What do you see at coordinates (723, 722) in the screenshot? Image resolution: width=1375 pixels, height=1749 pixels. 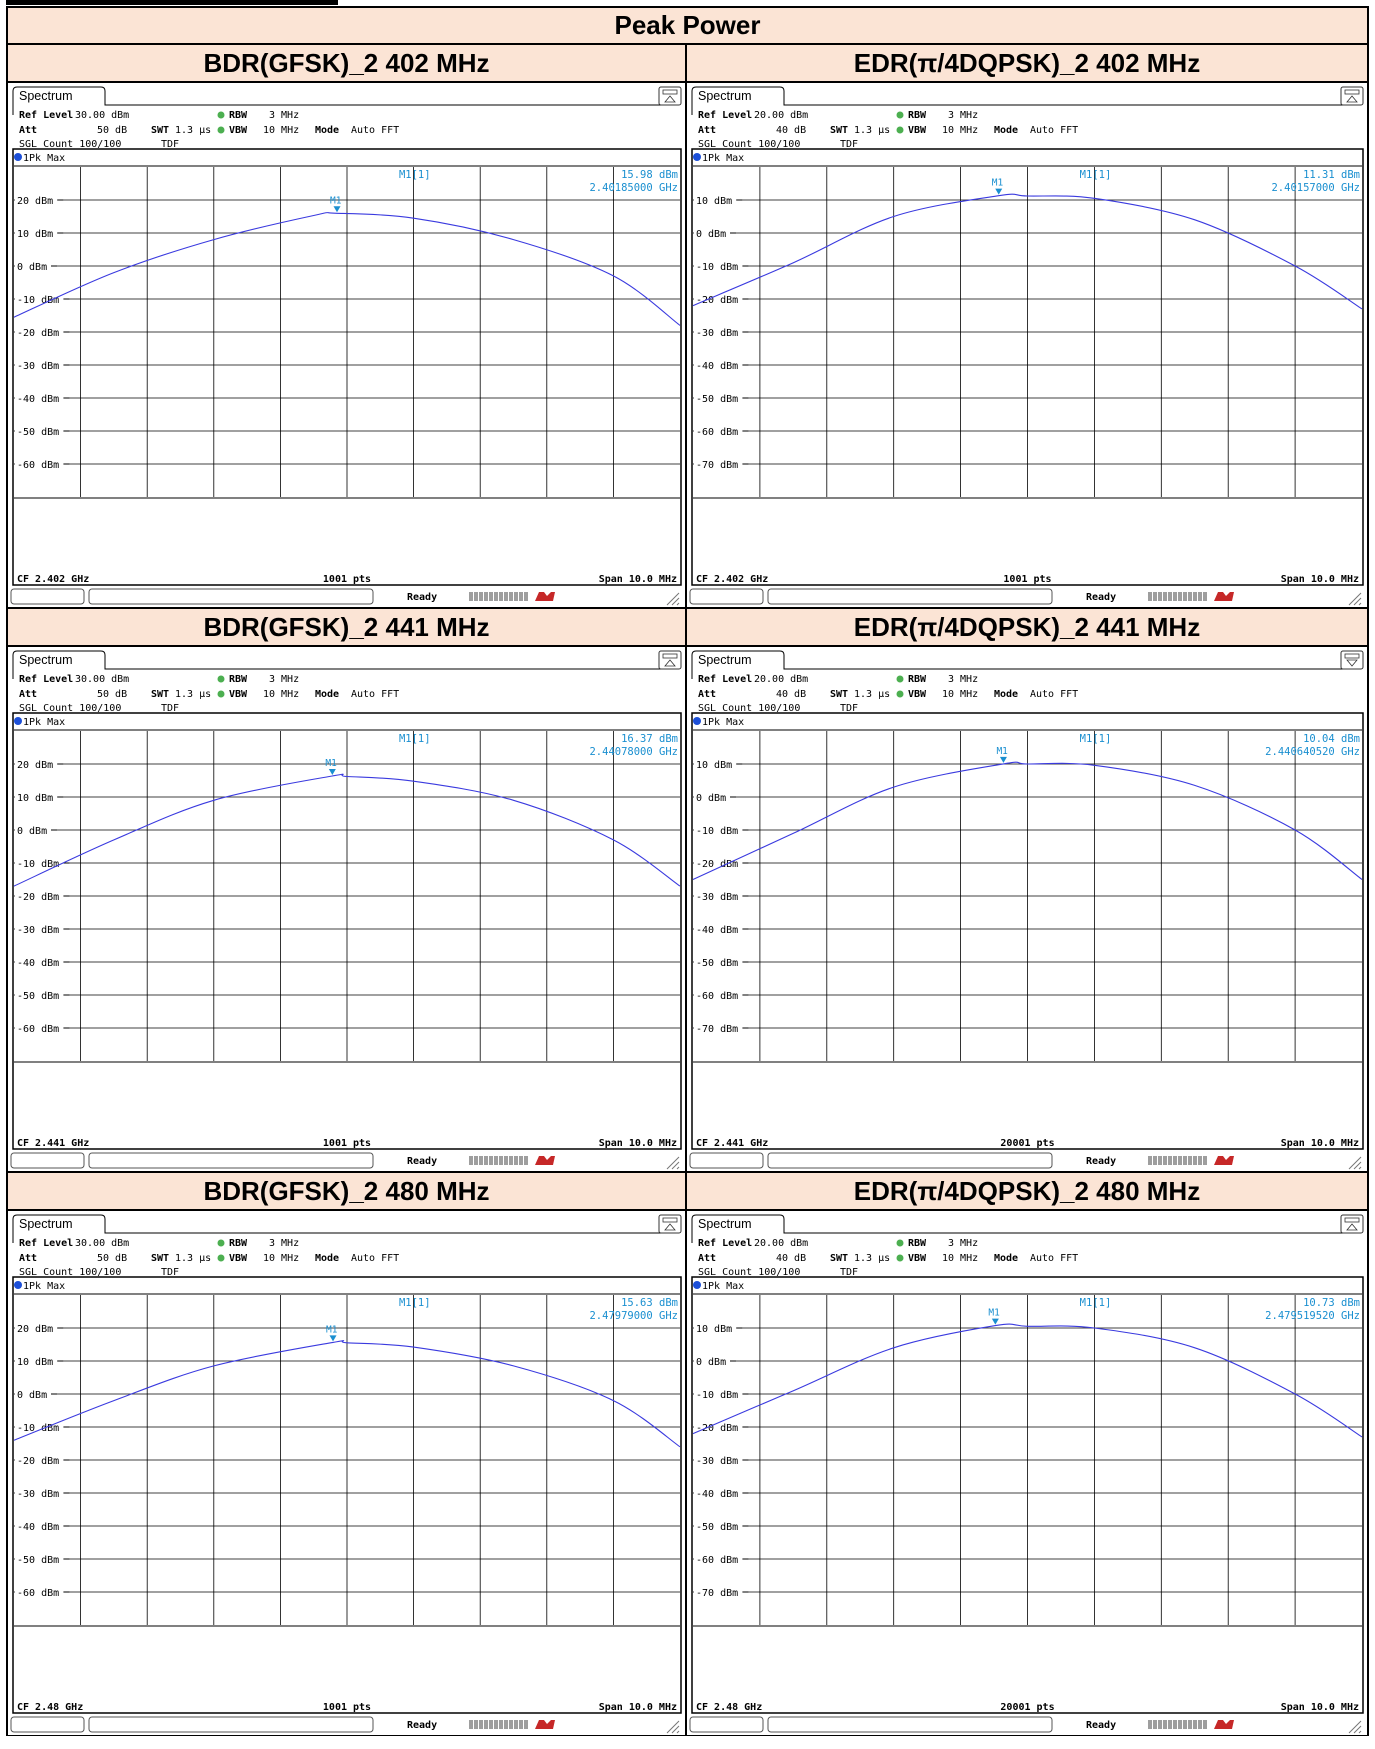 I see `trace-label: 1Pk Max` at bounding box center [723, 722].